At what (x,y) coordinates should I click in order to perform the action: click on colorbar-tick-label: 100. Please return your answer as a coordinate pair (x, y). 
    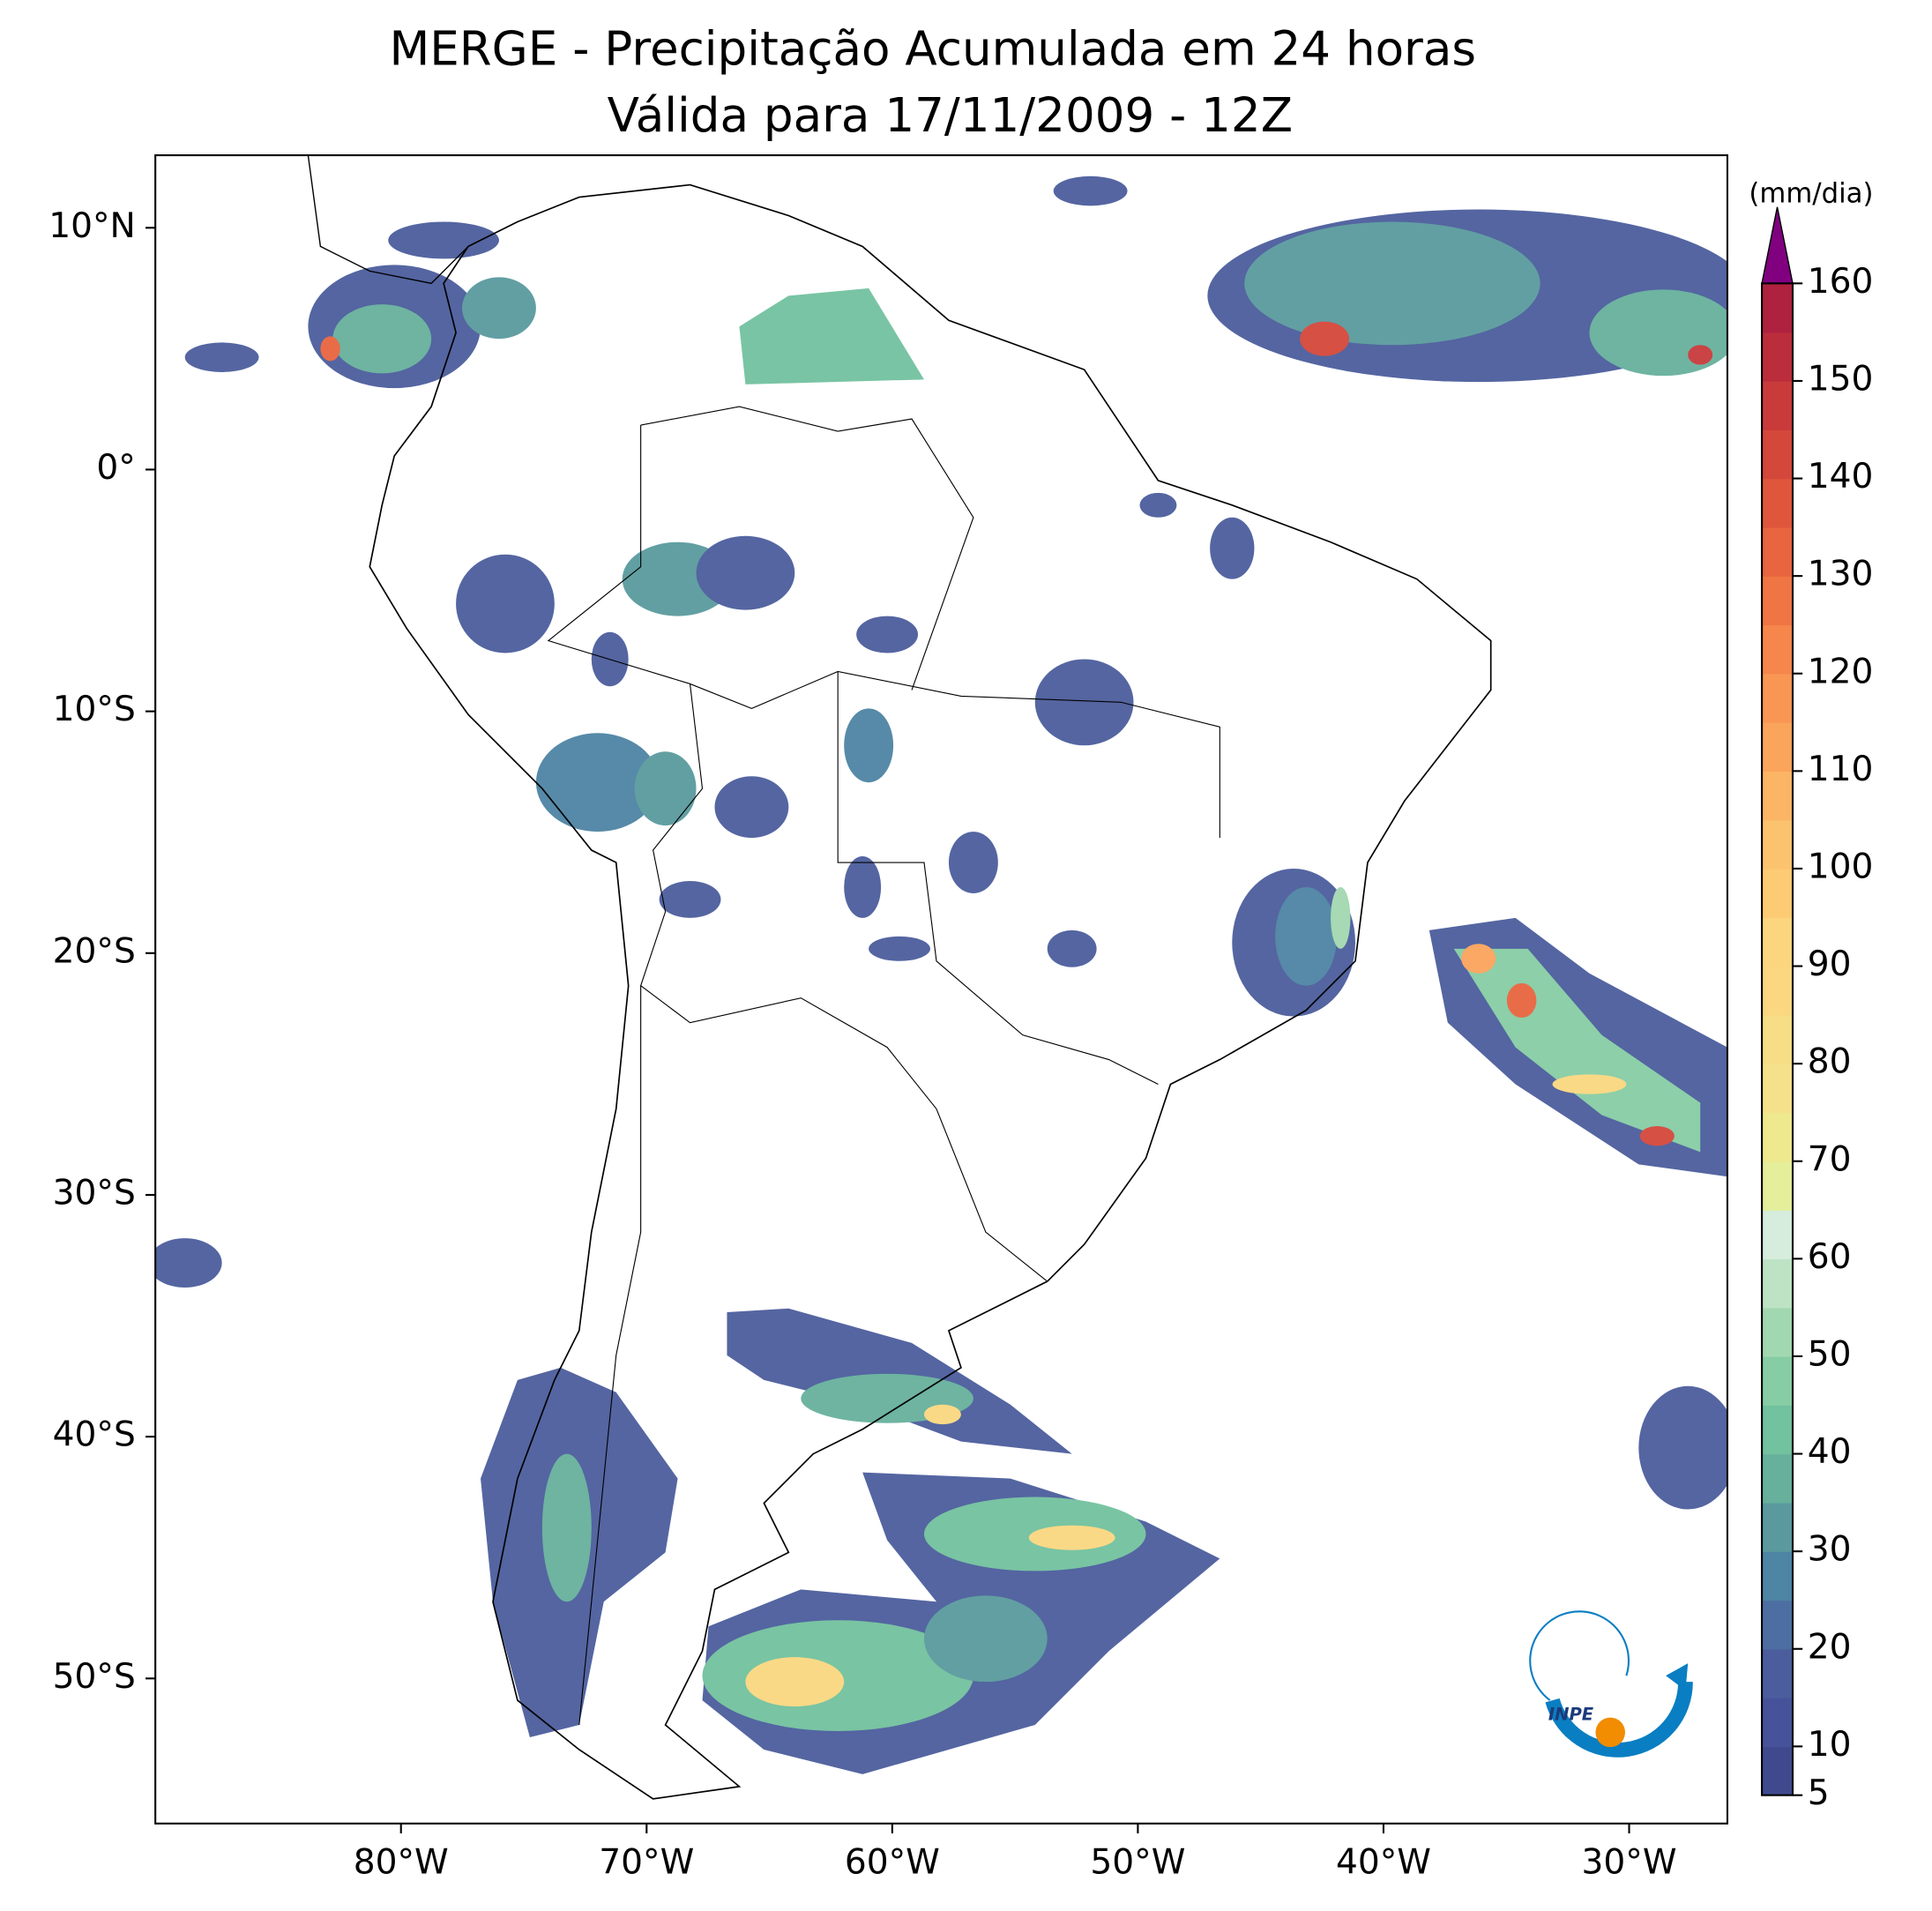
    Looking at the image, I should click on (1841, 866).